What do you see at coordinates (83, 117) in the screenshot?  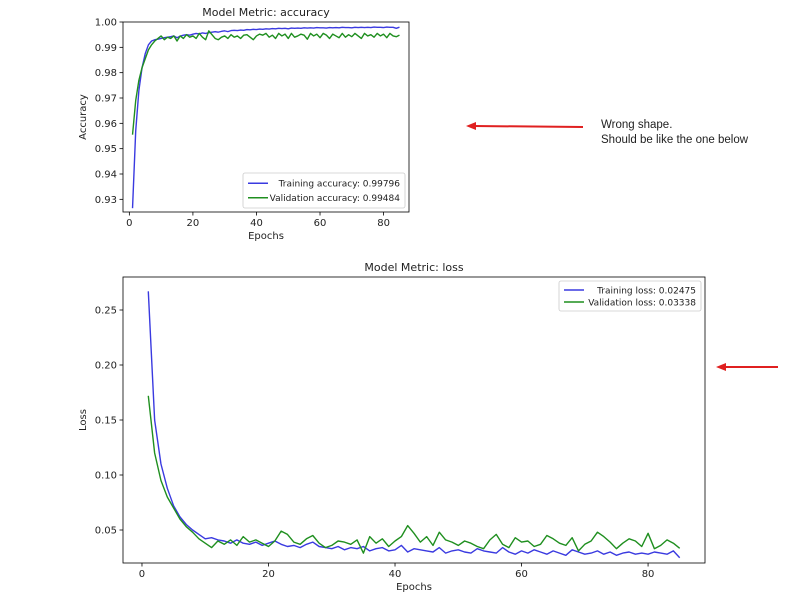 I see `accuracy-ylabel: Accuracy` at bounding box center [83, 117].